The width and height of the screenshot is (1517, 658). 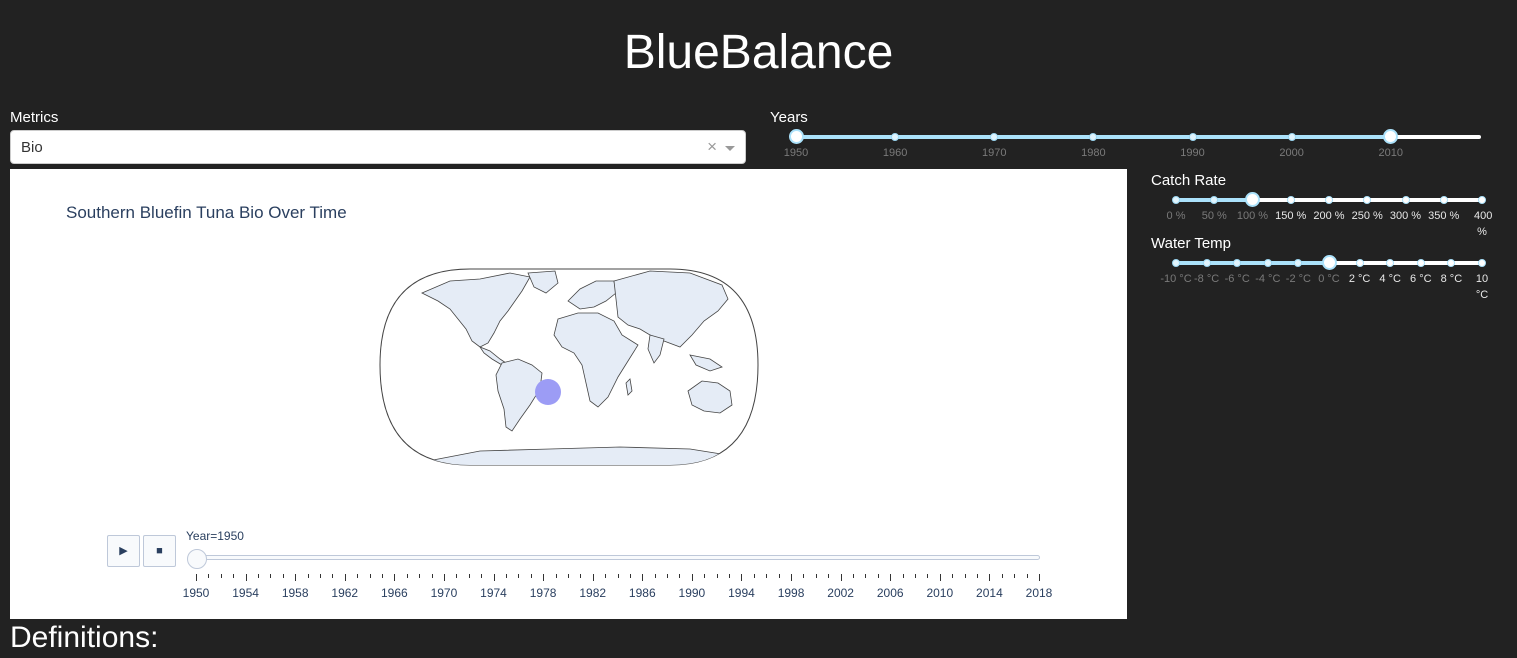 I want to click on catch-rate-mark-label: 200 %, so click(x=1329, y=216).